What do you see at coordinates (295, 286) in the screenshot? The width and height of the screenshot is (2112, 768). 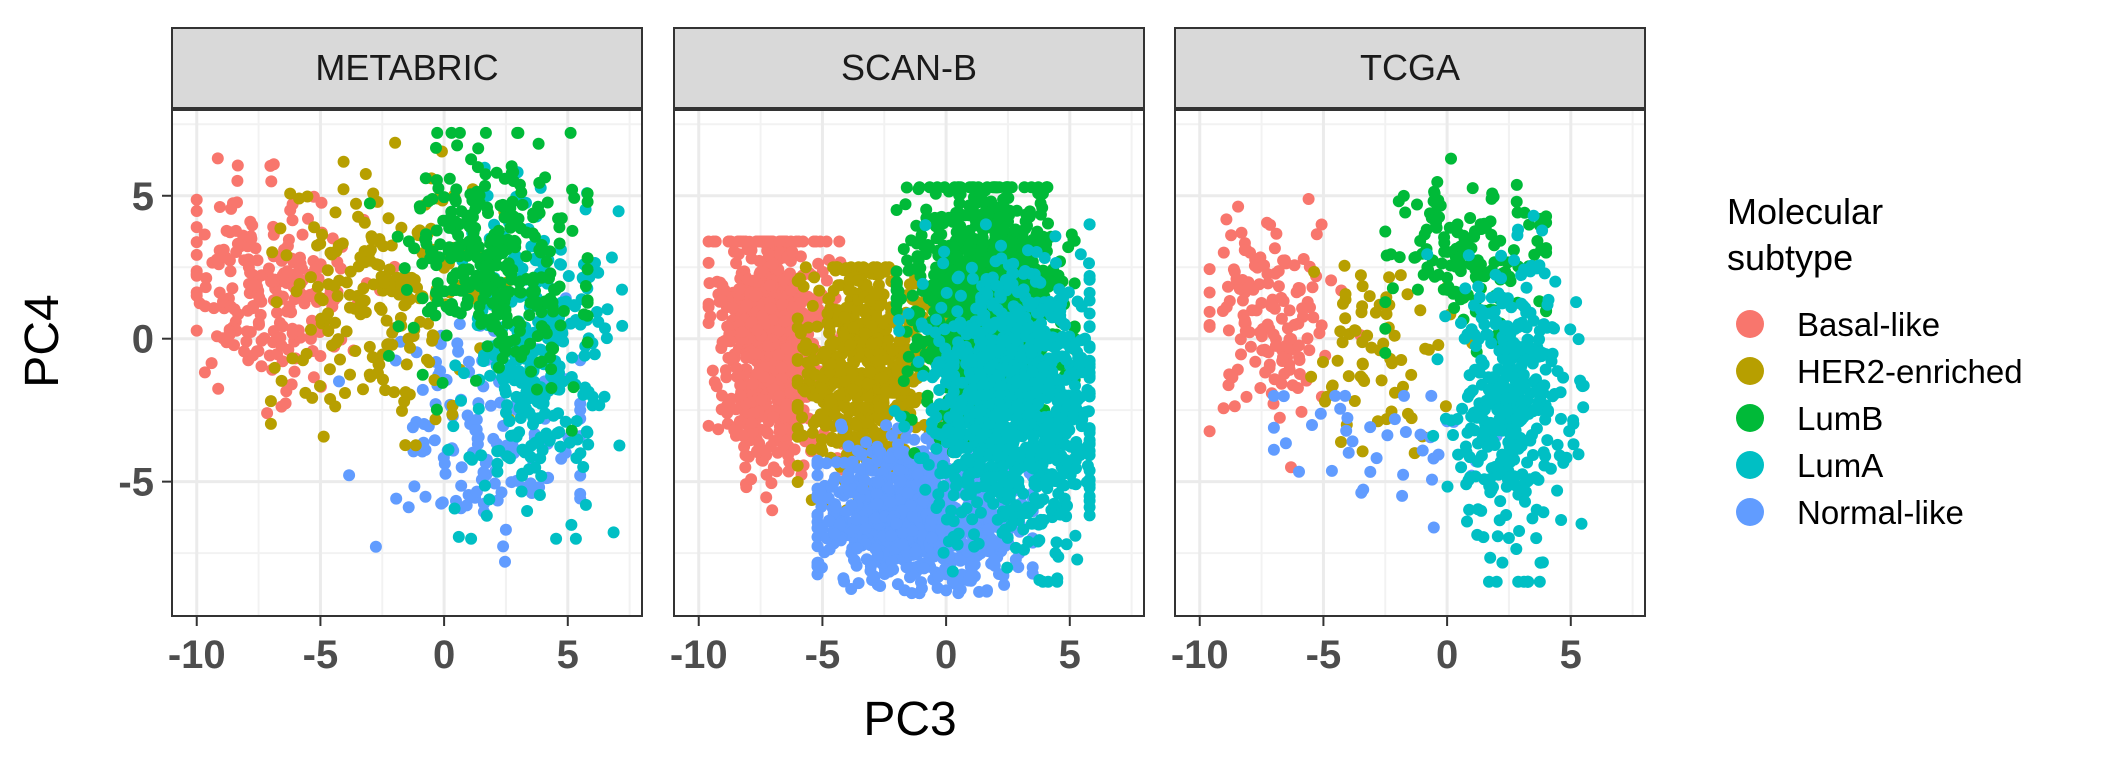 I see `series-basal-like` at bounding box center [295, 286].